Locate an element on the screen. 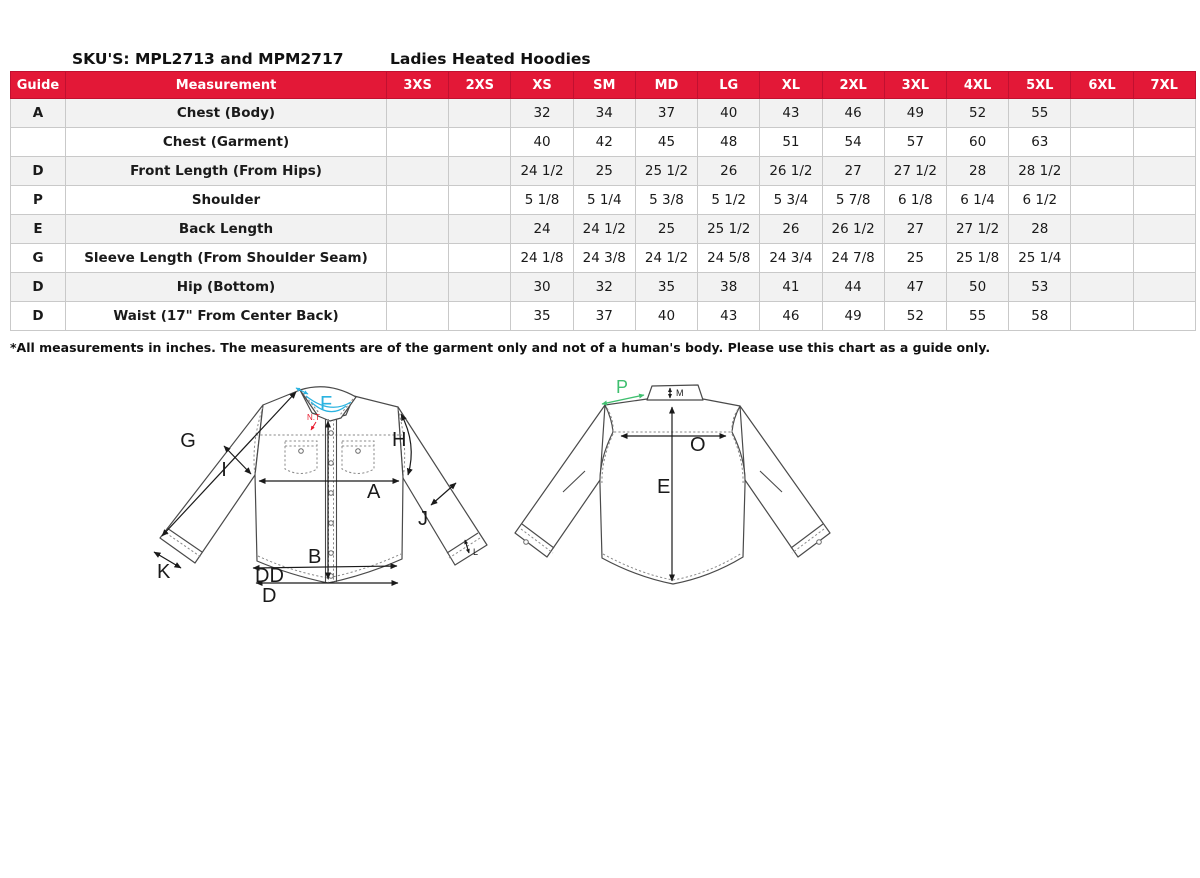 The width and height of the screenshot is (1200, 878). value-cell: 25 1/4 is located at coordinates (1040, 258).